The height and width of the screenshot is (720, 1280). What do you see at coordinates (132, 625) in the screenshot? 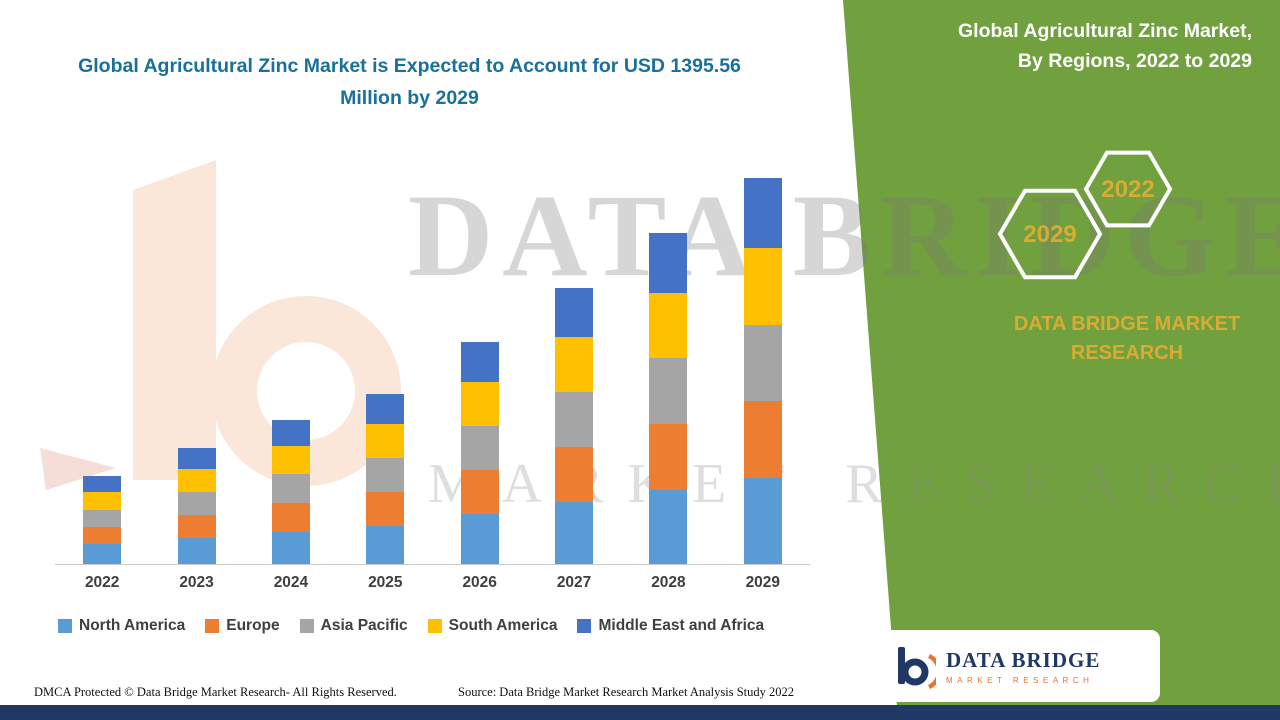
I see `legend-label: North America` at bounding box center [132, 625].